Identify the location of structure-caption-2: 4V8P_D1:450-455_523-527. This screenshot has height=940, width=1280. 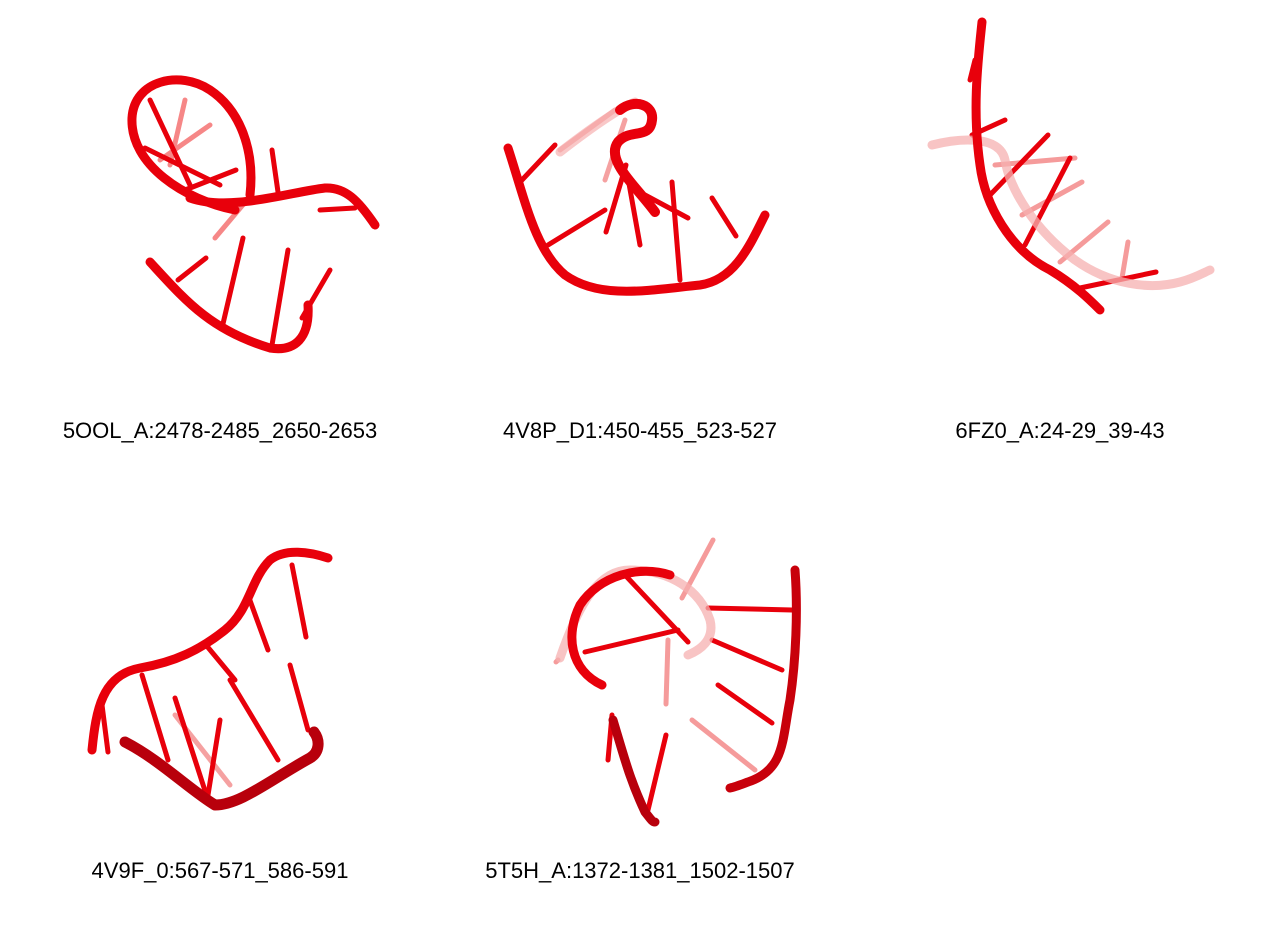
(639, 430).